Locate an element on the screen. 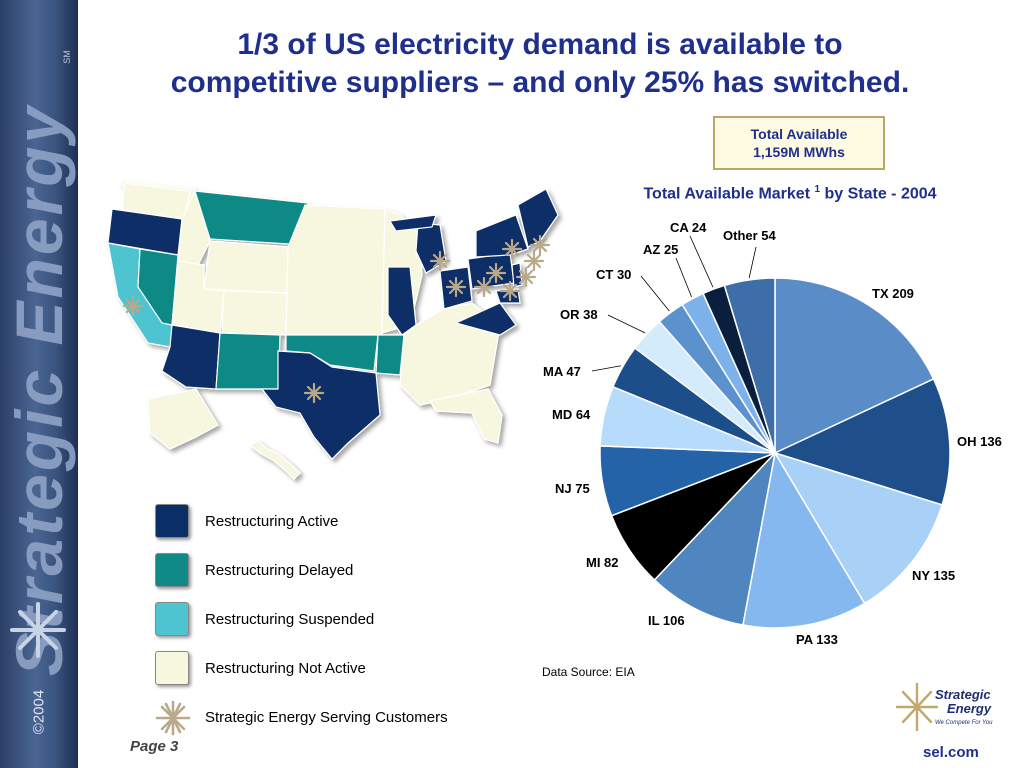 The image size is (1024, 768). pie-leader-or is located at coordinates (626, 324).